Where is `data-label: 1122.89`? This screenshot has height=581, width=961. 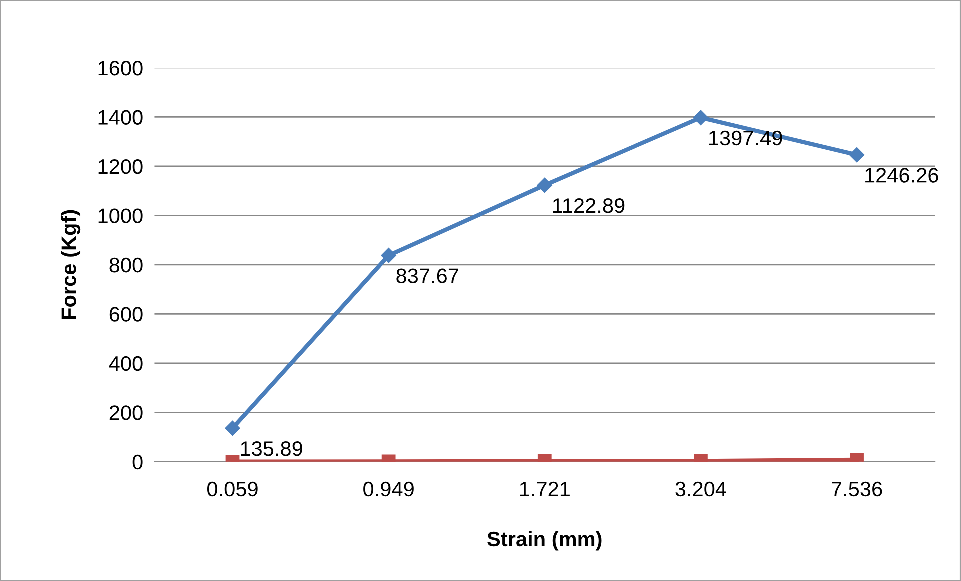 data-label: 1122.89 is located at coordinates (589, 206).